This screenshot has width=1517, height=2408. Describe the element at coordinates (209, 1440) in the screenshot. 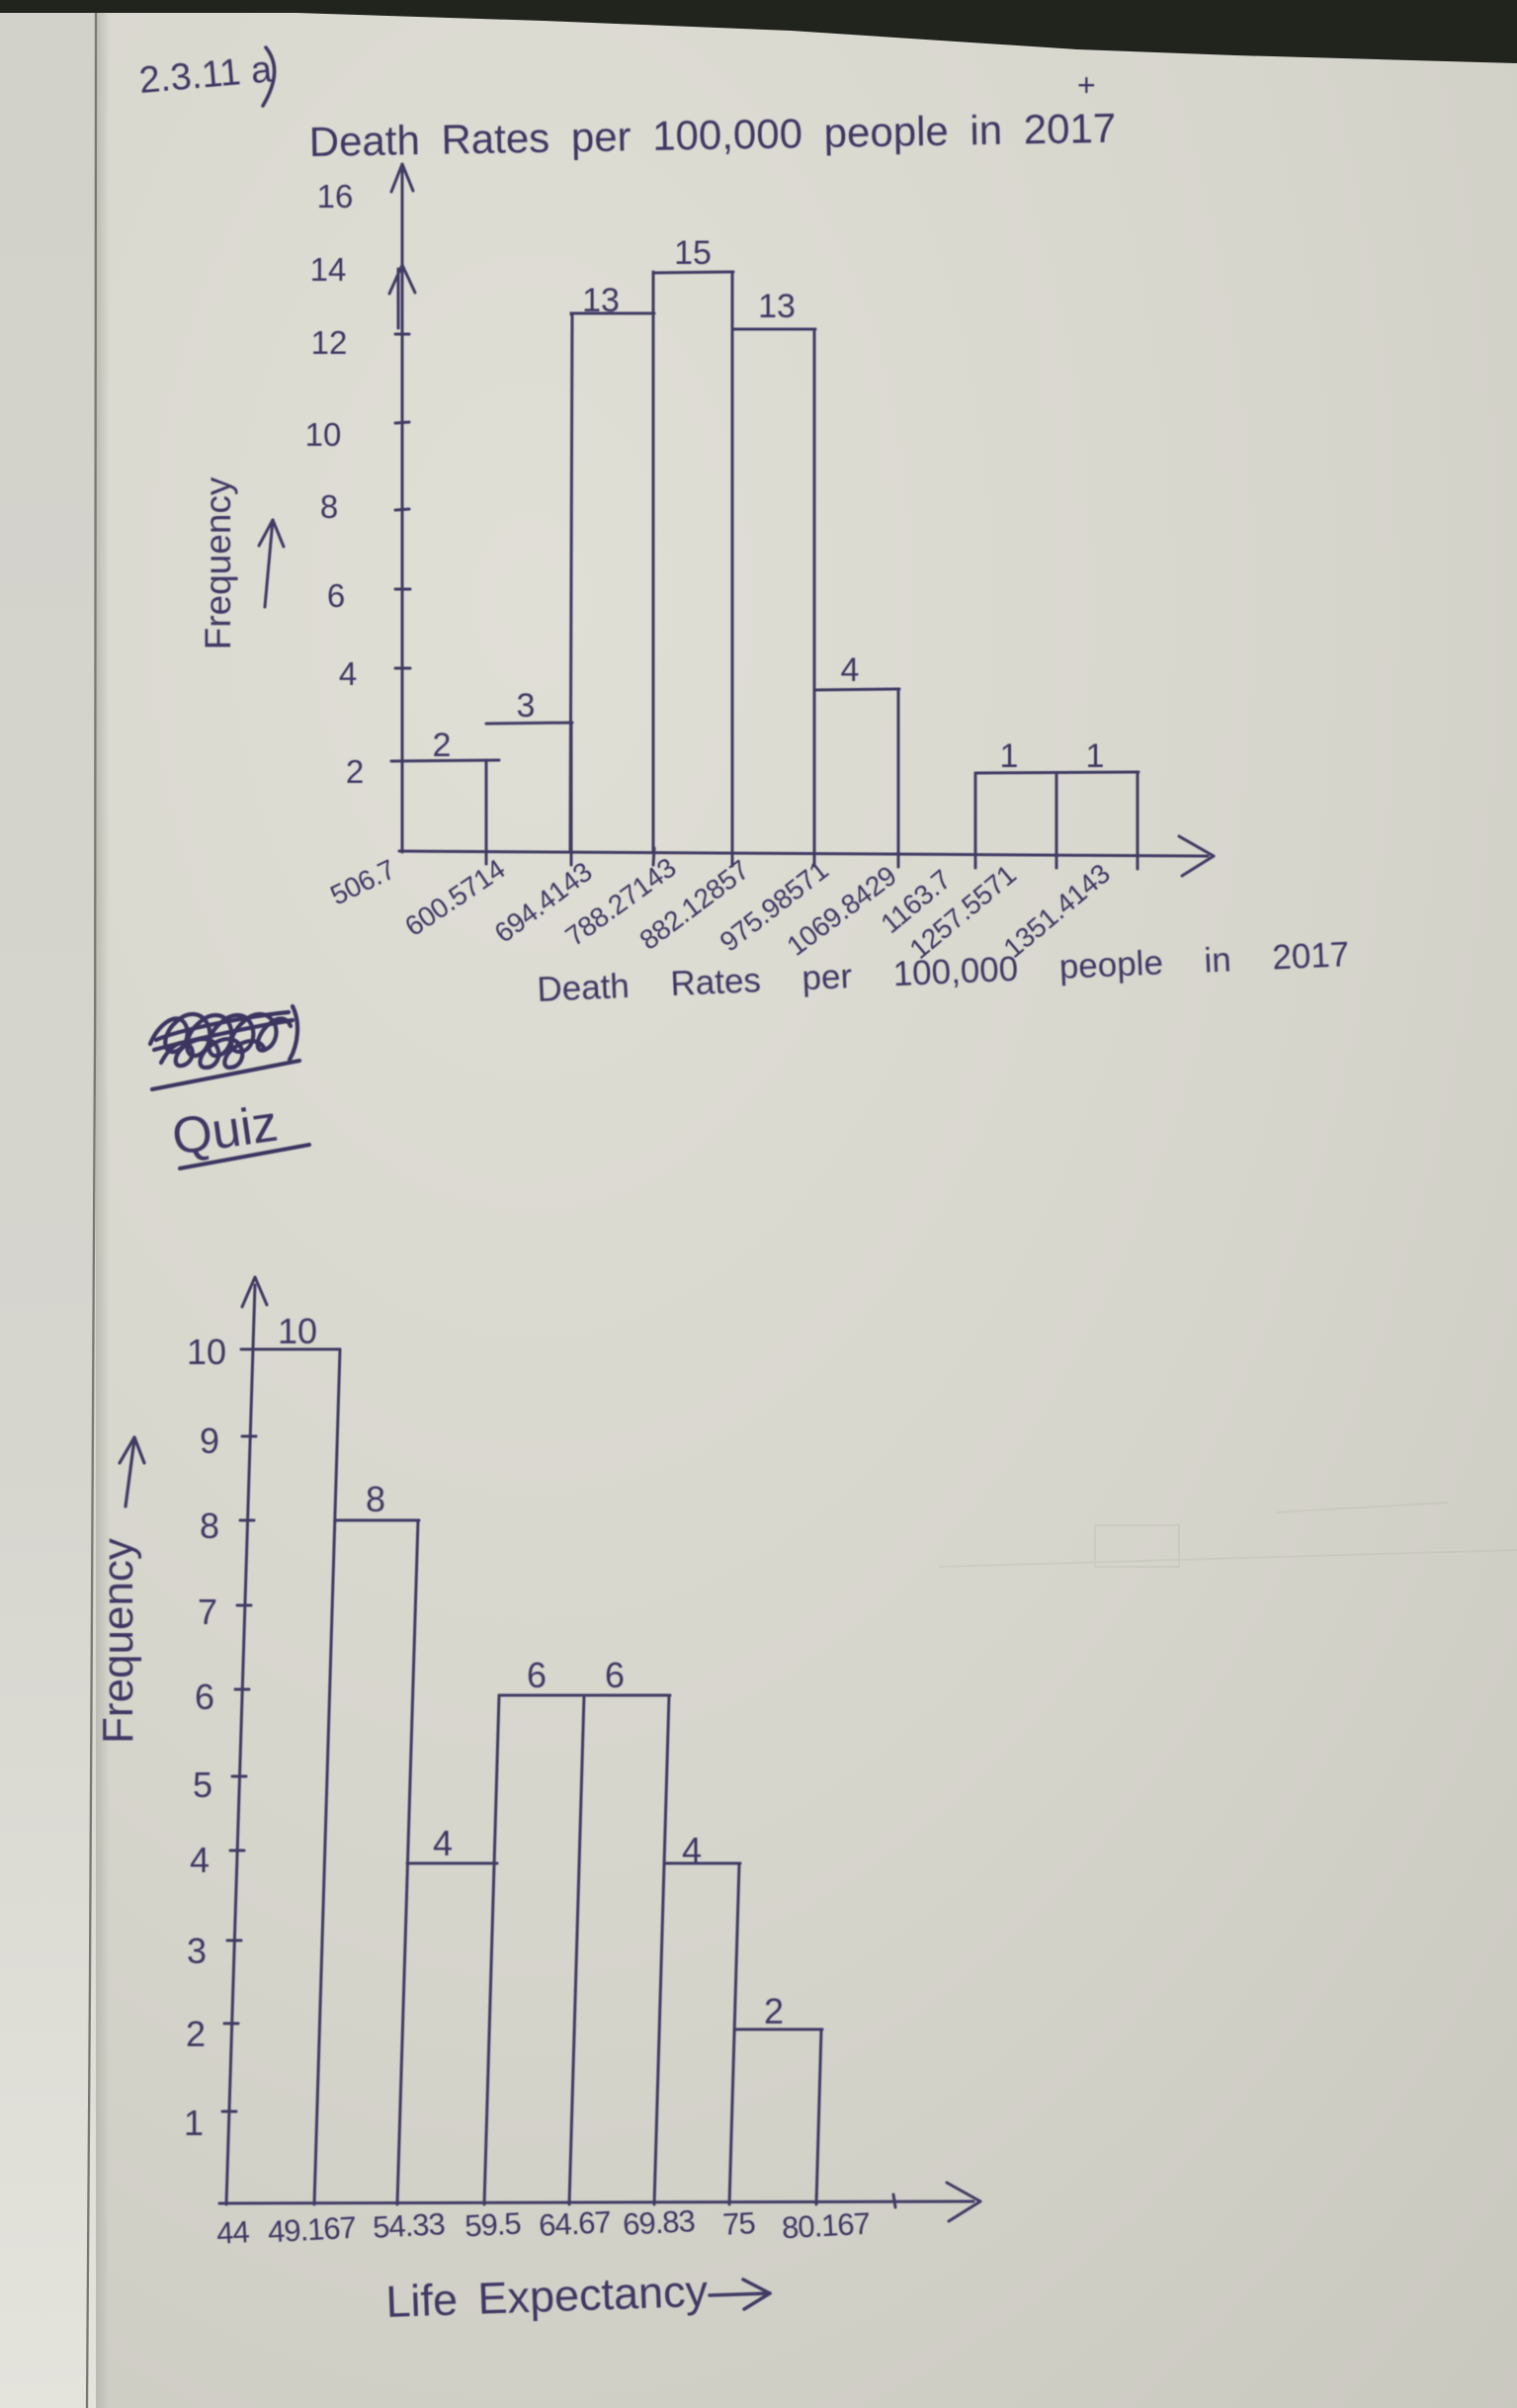

I see `svg-text: 9` at that location.